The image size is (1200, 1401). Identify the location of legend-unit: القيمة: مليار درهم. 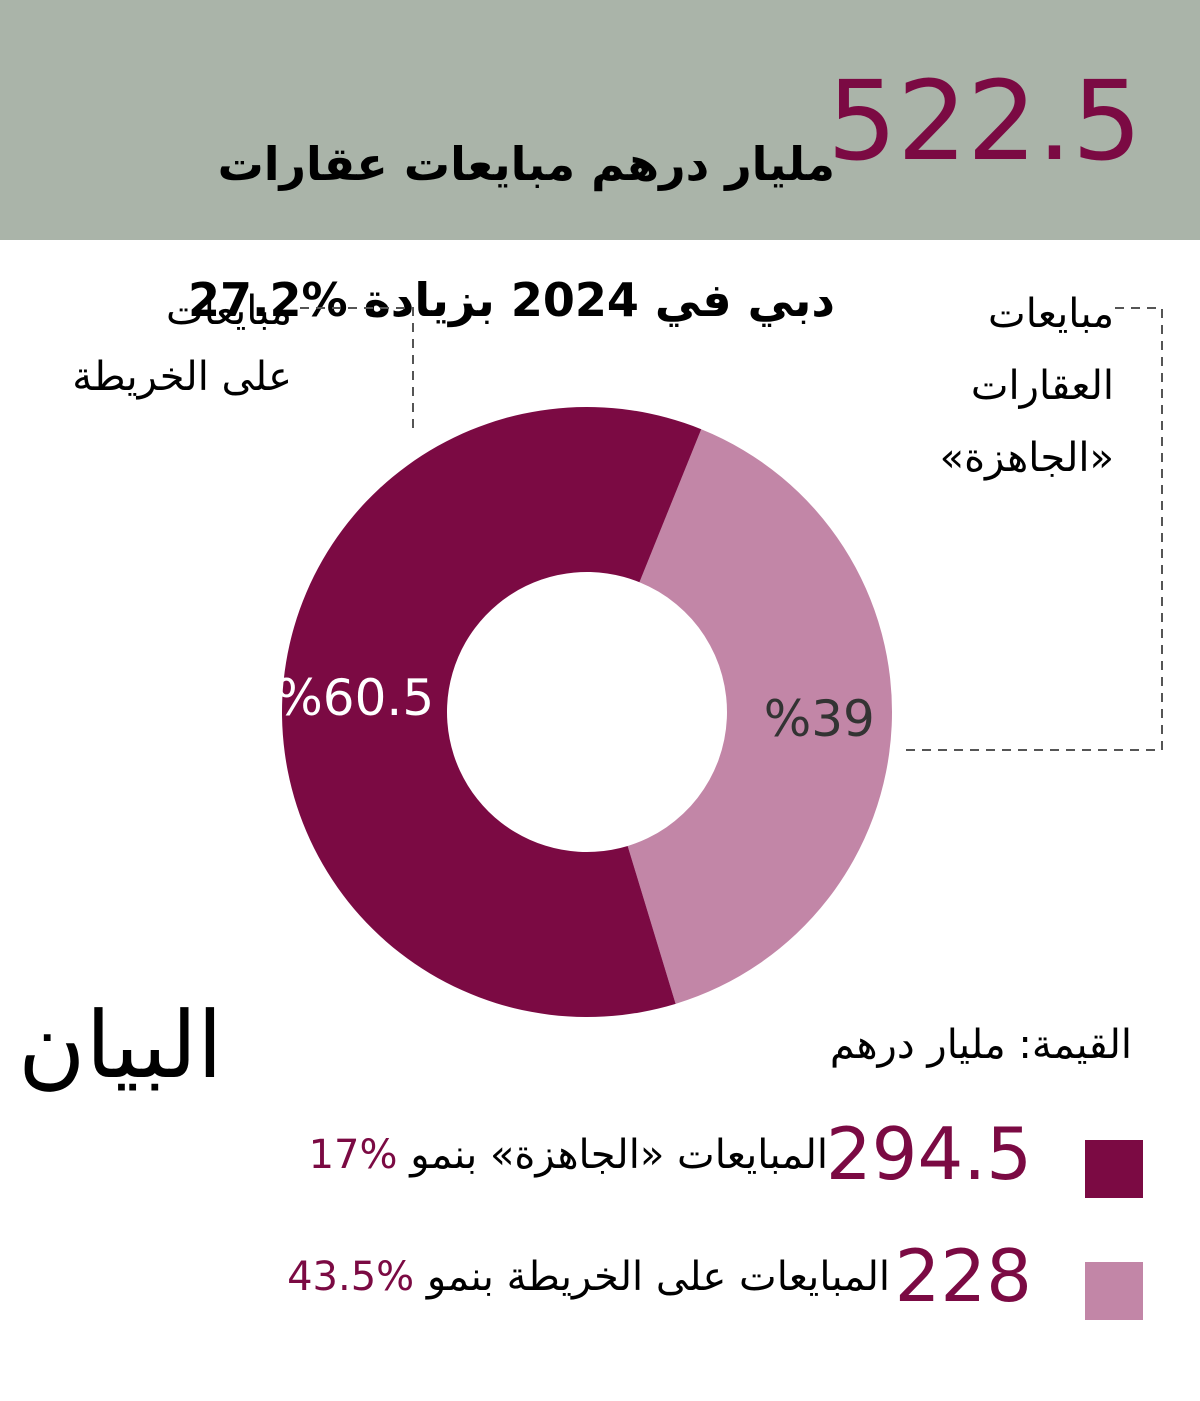
(980, 1045).